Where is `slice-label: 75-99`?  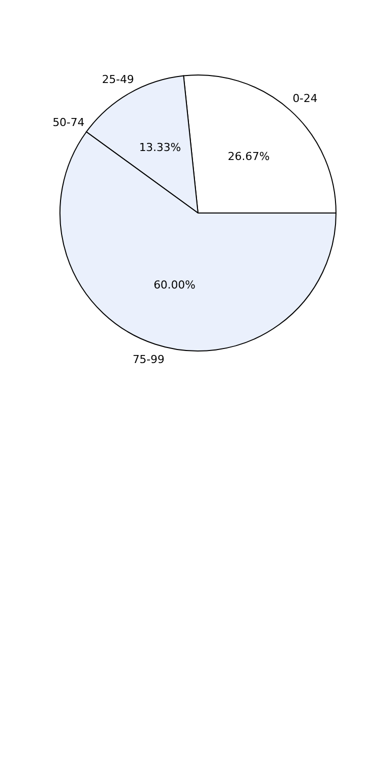
slice-label: 75-99 is located at coordinates (148, 359).